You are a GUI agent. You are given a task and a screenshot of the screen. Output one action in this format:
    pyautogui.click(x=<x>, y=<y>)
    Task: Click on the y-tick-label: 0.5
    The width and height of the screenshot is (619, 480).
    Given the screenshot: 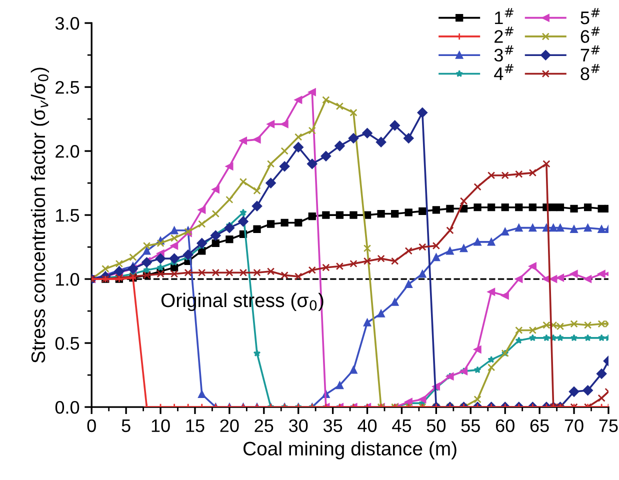 What is the action you would take?
    pyautogui.click(x=67, y=343)
    